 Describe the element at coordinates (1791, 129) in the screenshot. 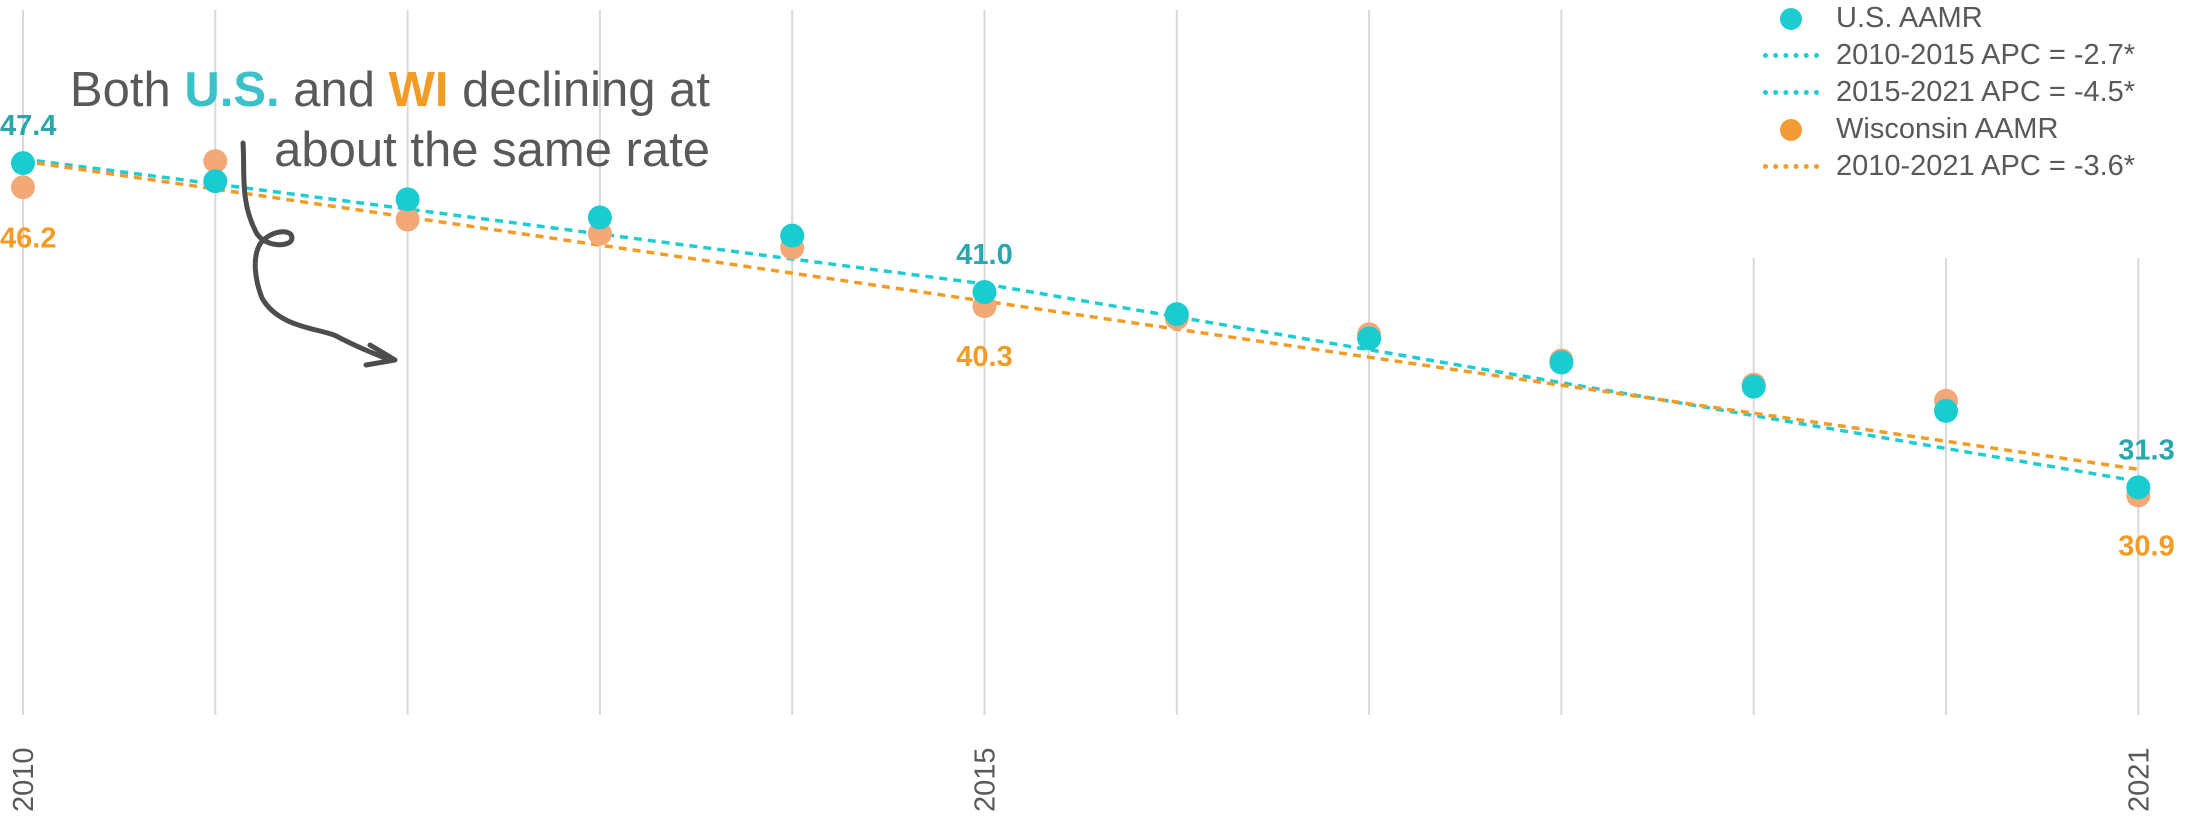

I see `legend-dot-wi` at that location.